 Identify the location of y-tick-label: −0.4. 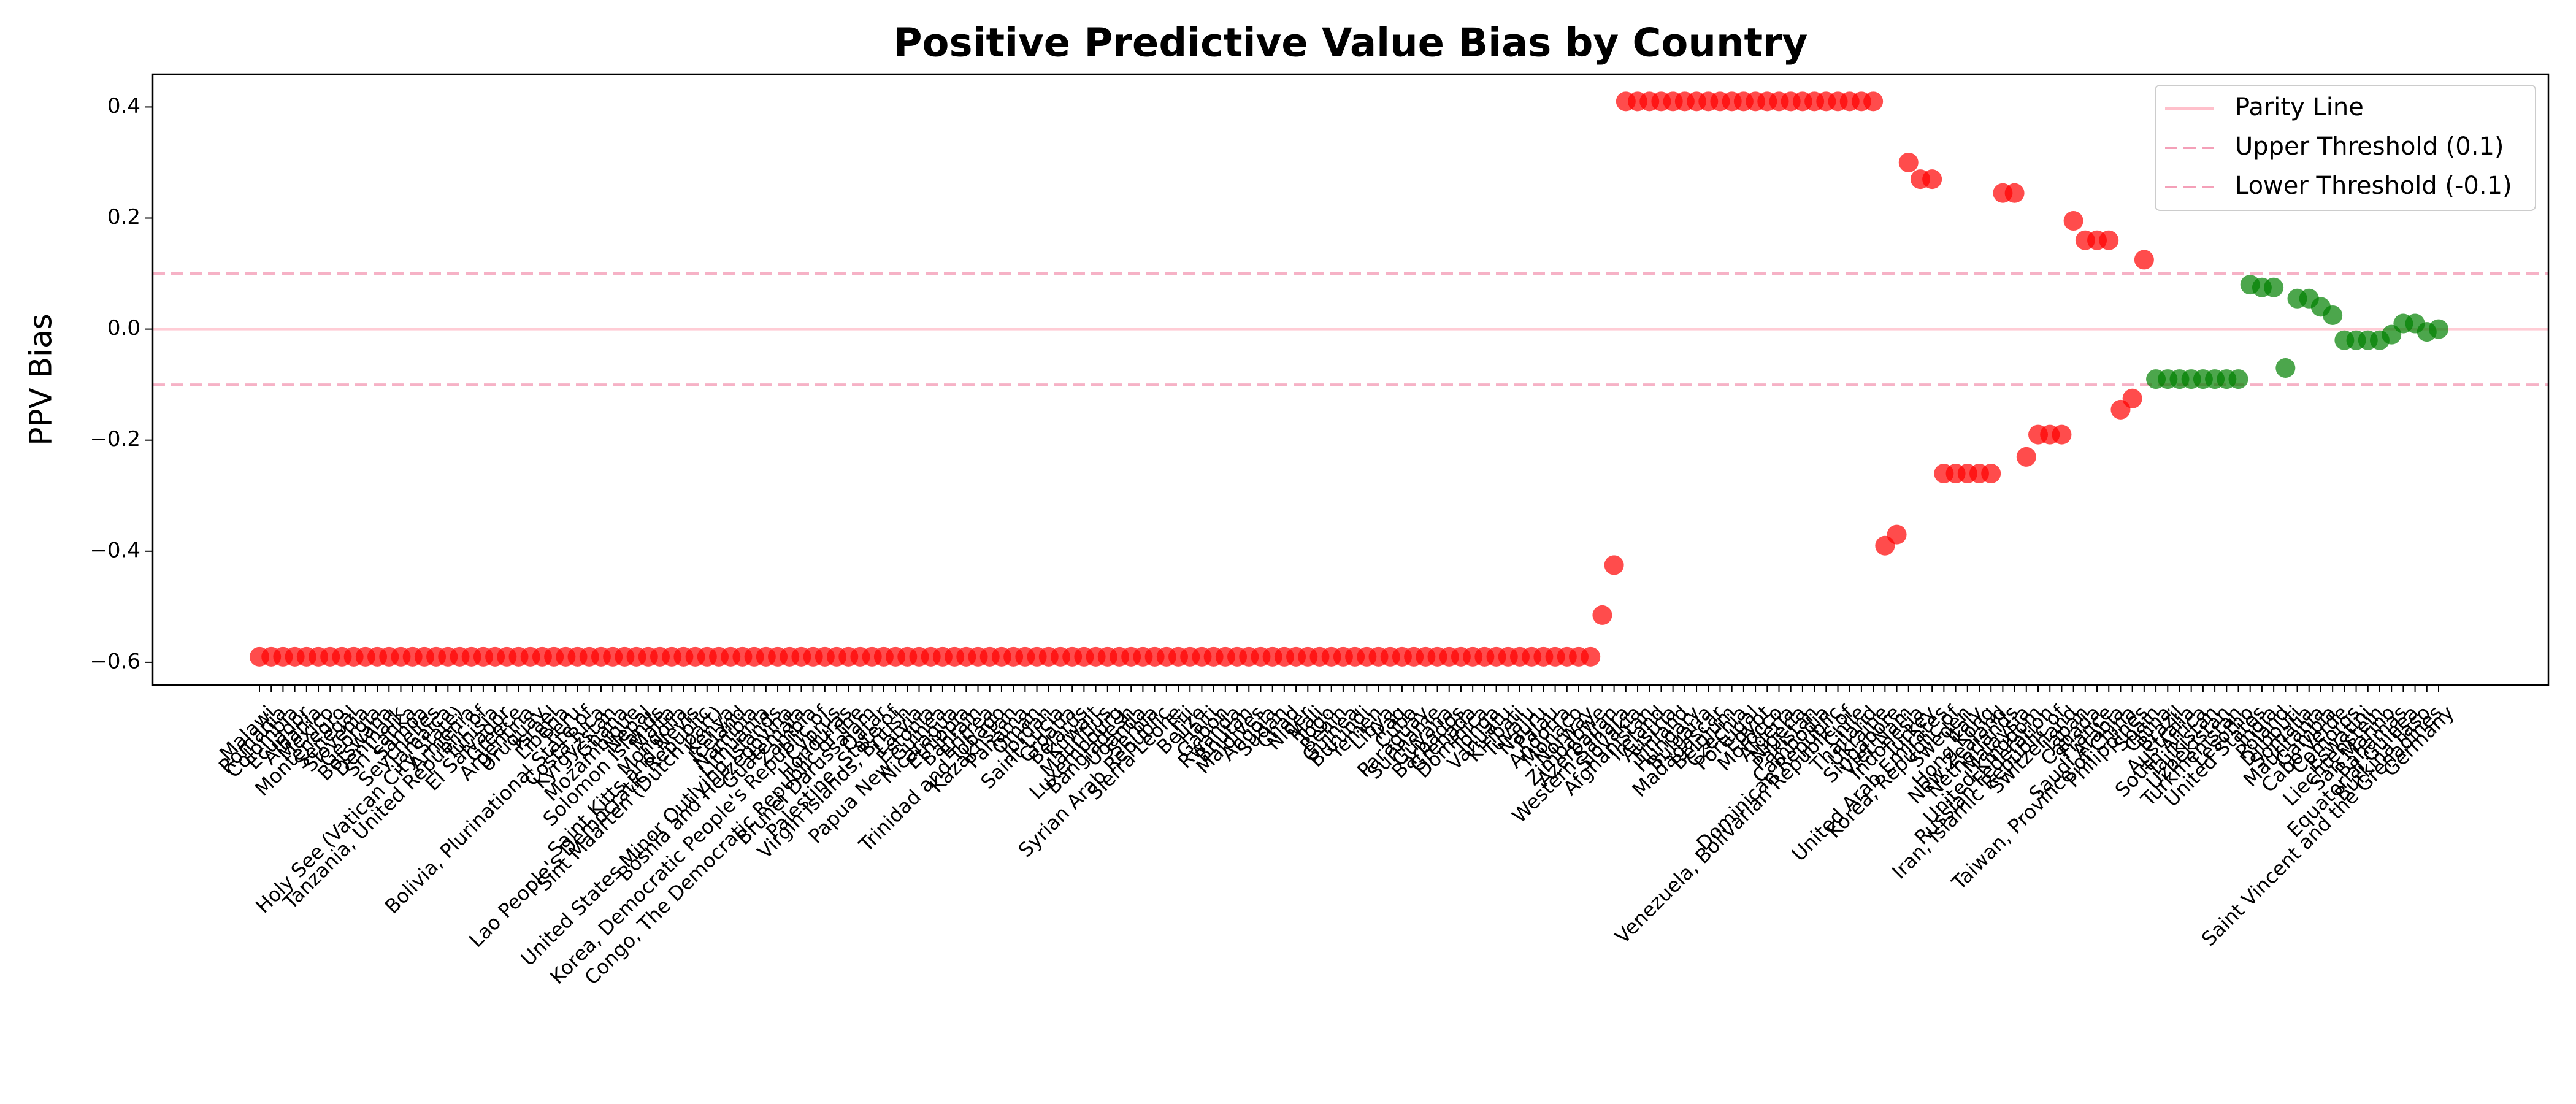
(115, 550).